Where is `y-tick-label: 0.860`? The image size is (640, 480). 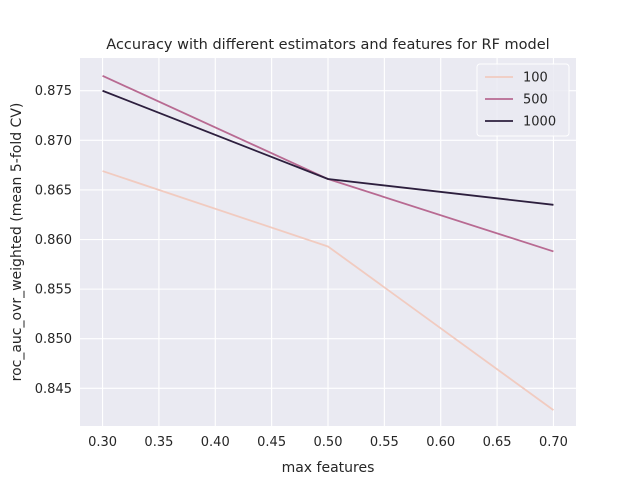
y-tick-label: 0.860 is located at coordinates (53, 240).